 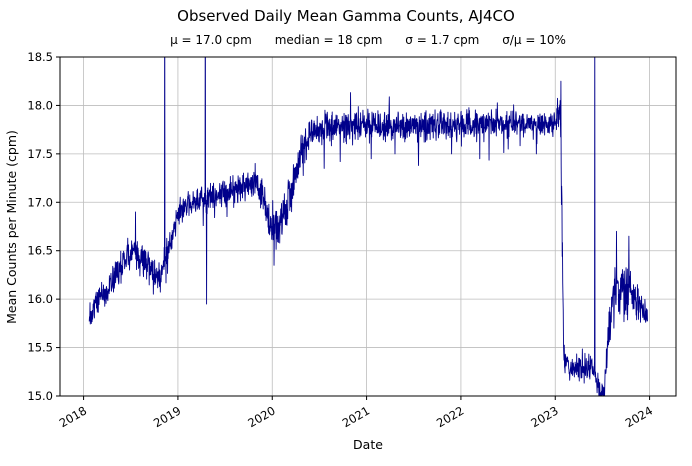 I want to click on y-tick-label: 16.5, so click(x=40, y=251).